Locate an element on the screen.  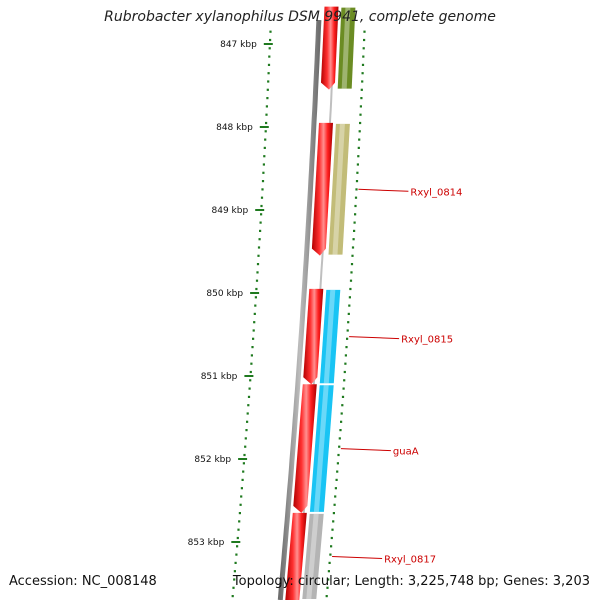
accession-text: Accession: NC_008148 is located at coordinates (83, 581).